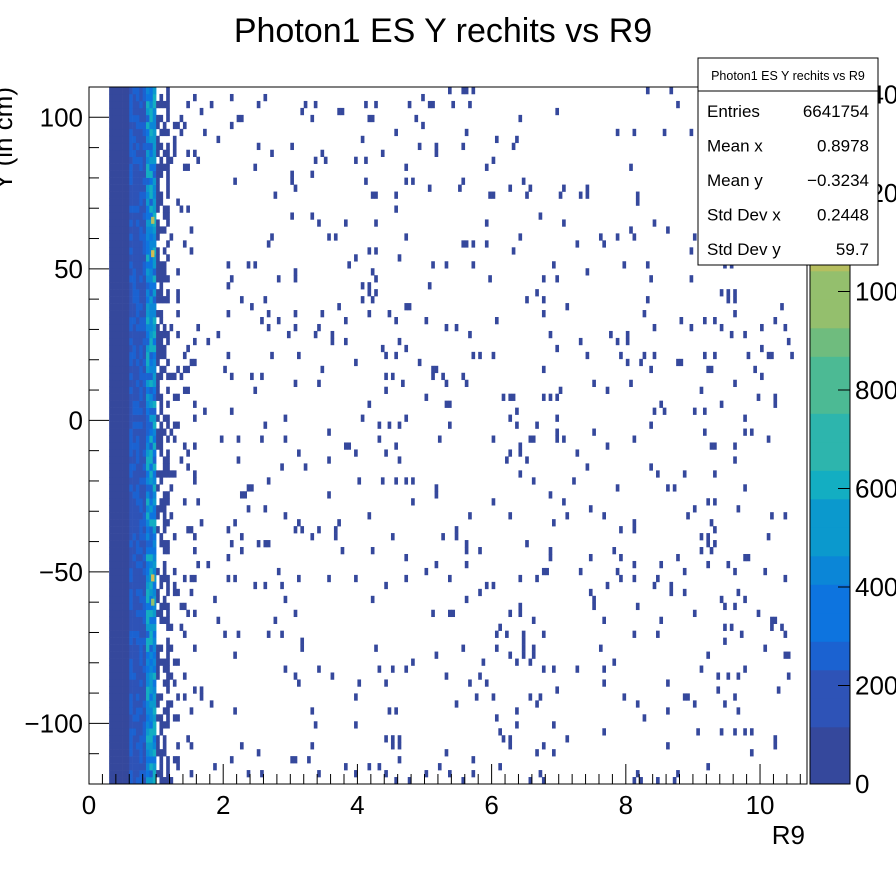 This screenshot has width=896, height=872. I want to click on stats-box-title: Photon1 ES Y rechits vs R9, so click(788, 76).